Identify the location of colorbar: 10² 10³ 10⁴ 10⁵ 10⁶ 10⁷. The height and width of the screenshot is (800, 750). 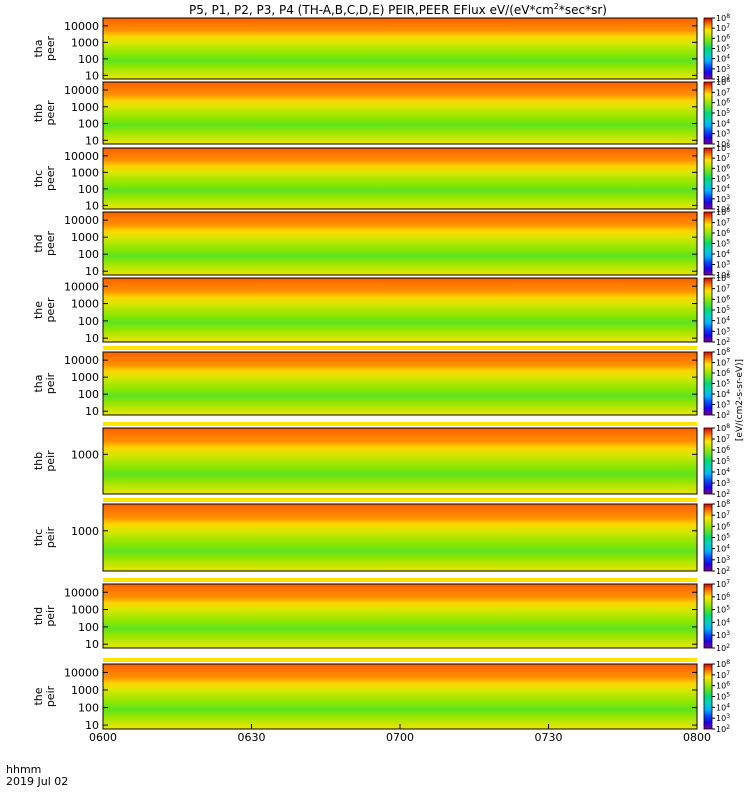
(716, 616).